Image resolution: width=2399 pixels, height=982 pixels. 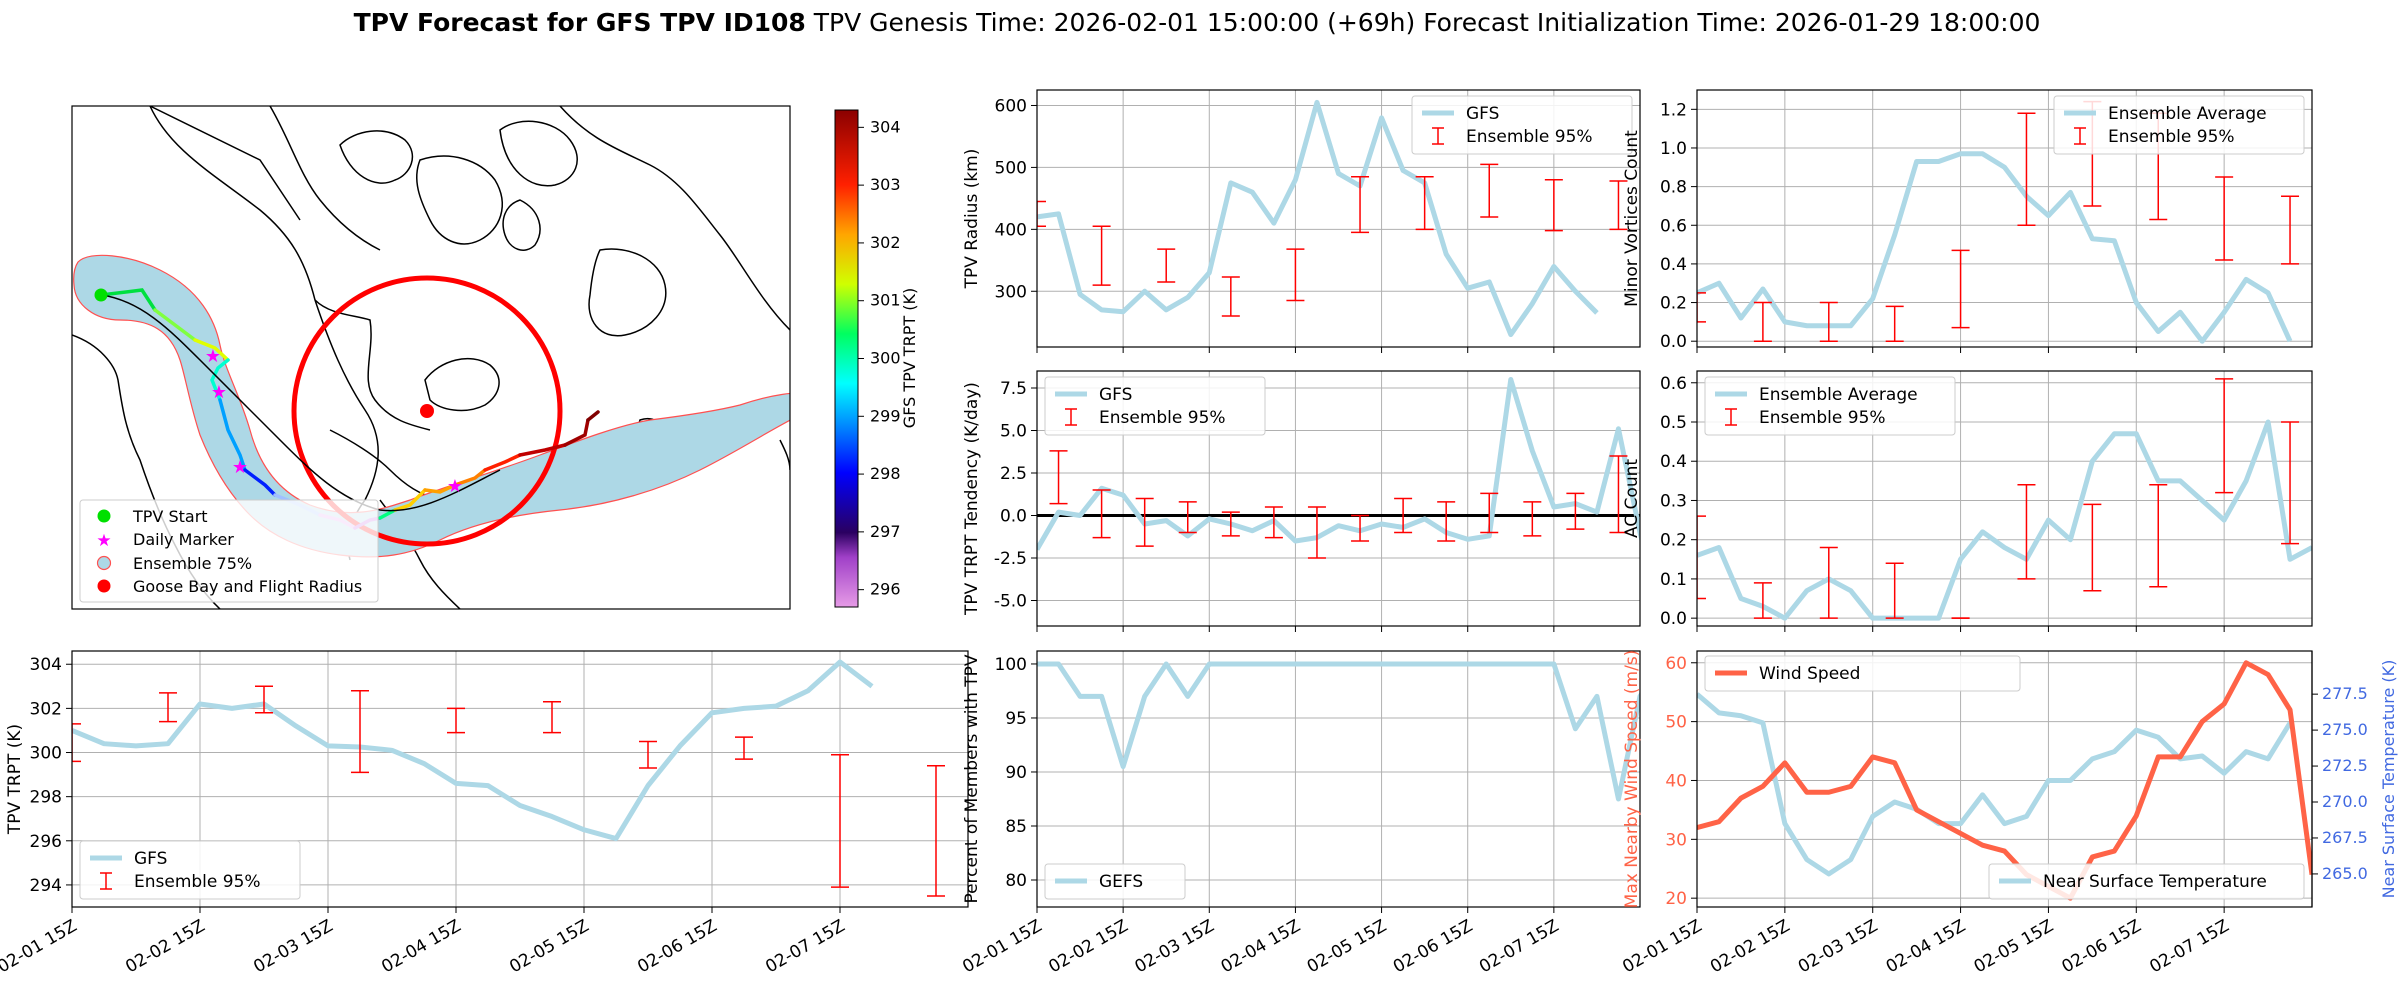 What do you see at coordinates (1673, 501) in the screenshot?
I see `y-tick-label: 0.3` at bounding box center [1673, 501].